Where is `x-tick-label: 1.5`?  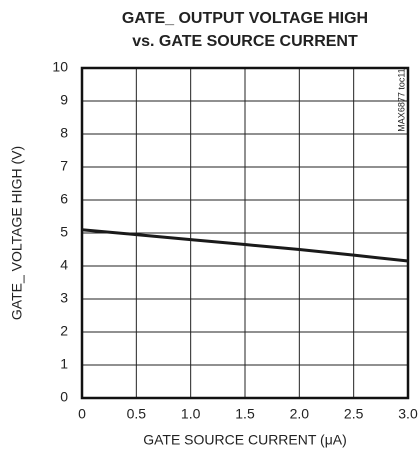 x-tick-label: 1.5 is located at coordinates (245, 414).